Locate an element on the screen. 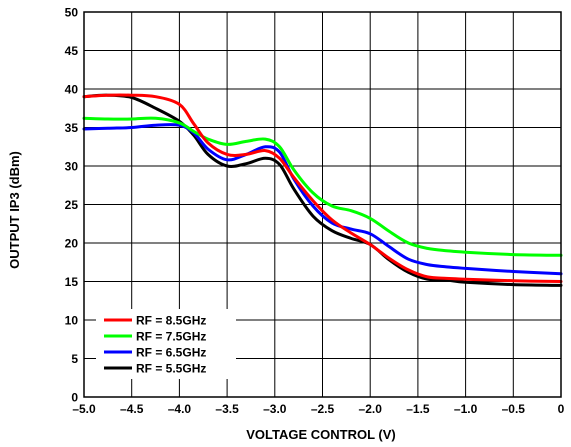 The width and height of the screenshot is (571, 447). y-axis-label: OUTPUT IP3 (dBm) is located at coordinates (14, 210).